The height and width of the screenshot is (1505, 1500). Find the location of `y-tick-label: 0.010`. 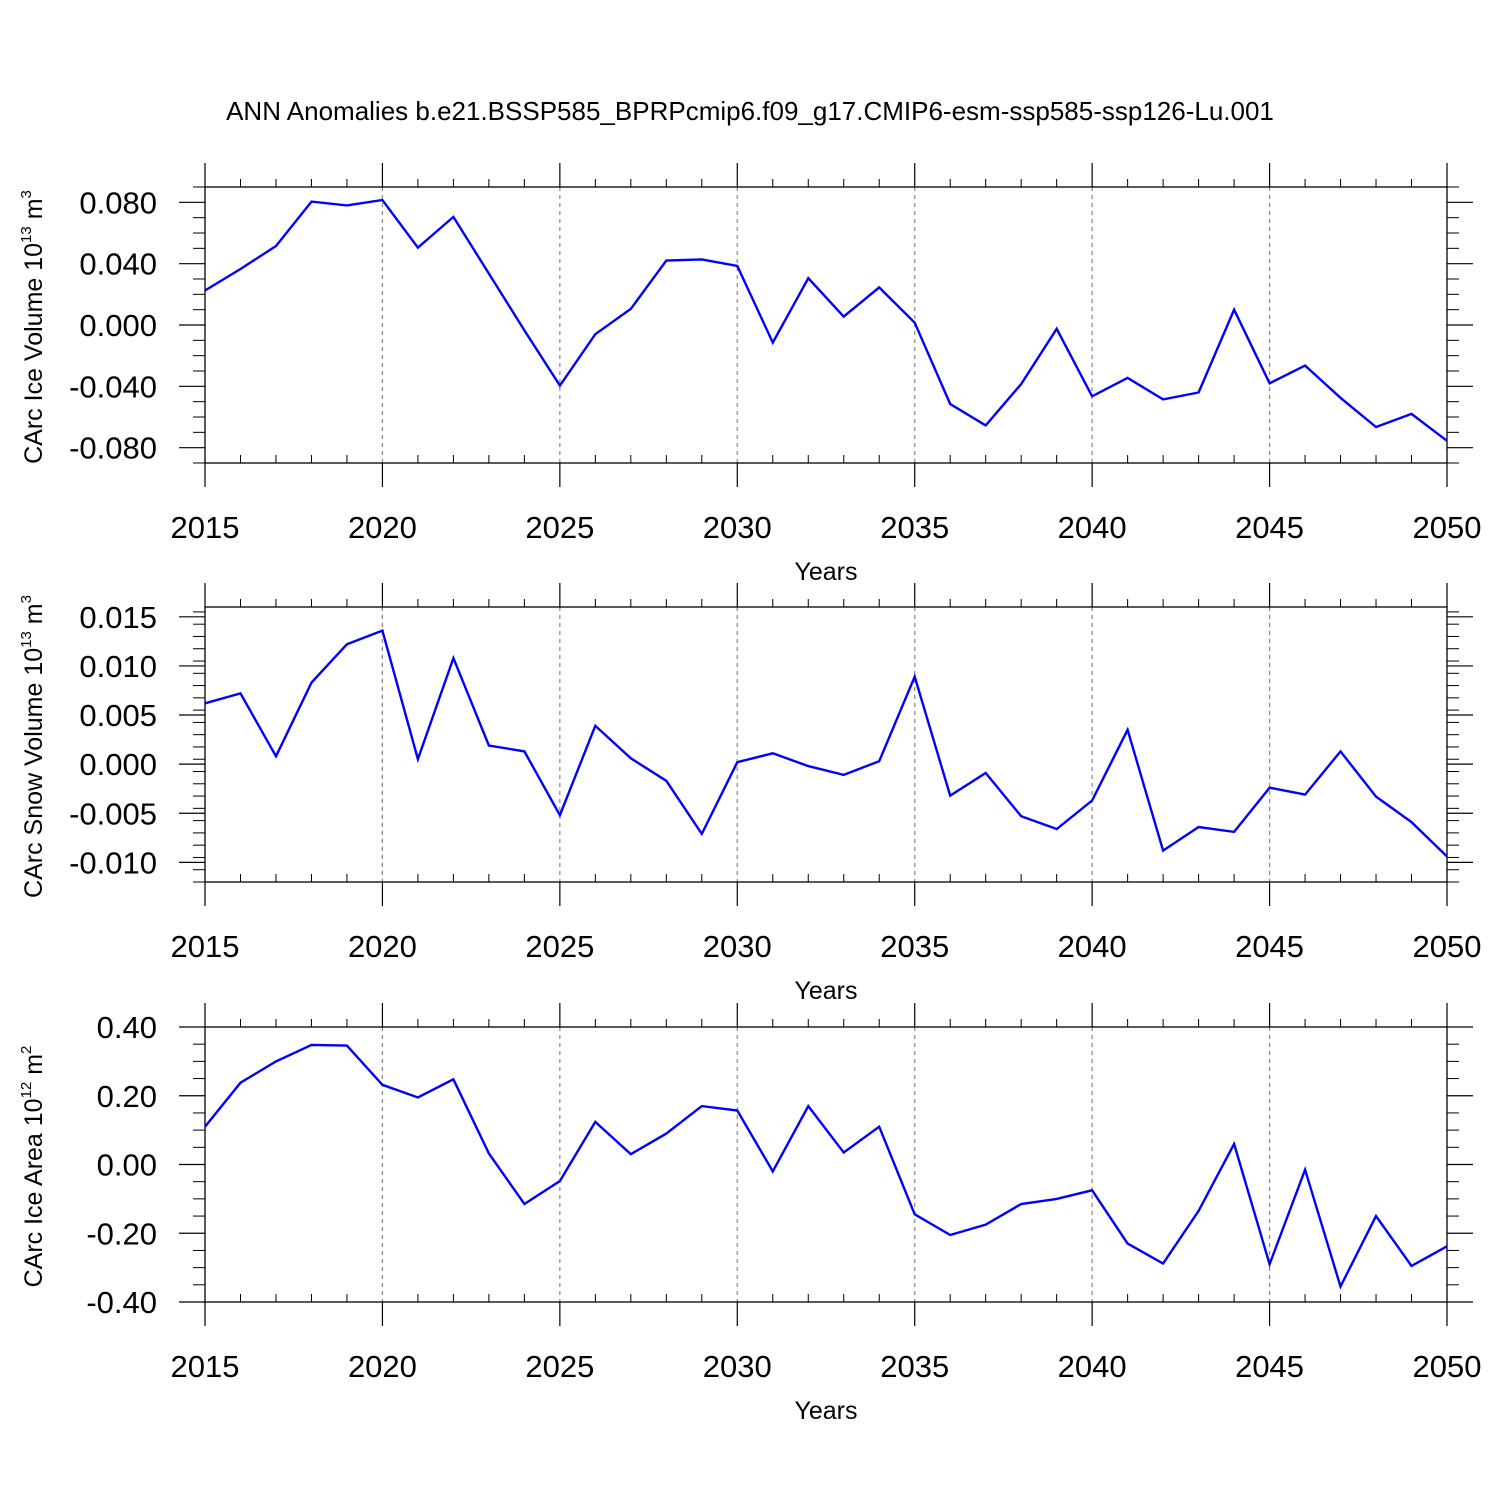

y-tick-label: 0.010 is located at coordinates (118, 666).